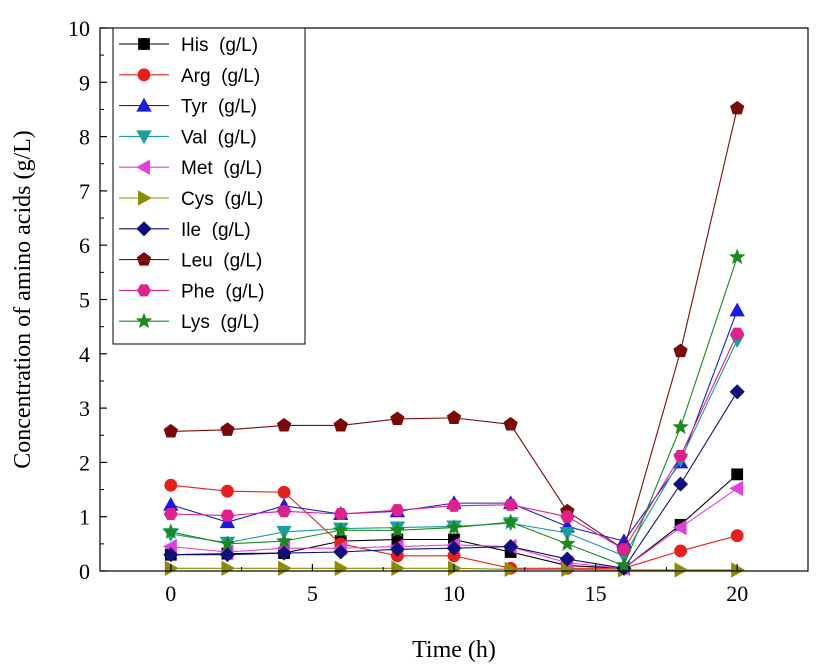 This screenshot has height=664, width=817. I want to click on series-cys, so click(455, 569).